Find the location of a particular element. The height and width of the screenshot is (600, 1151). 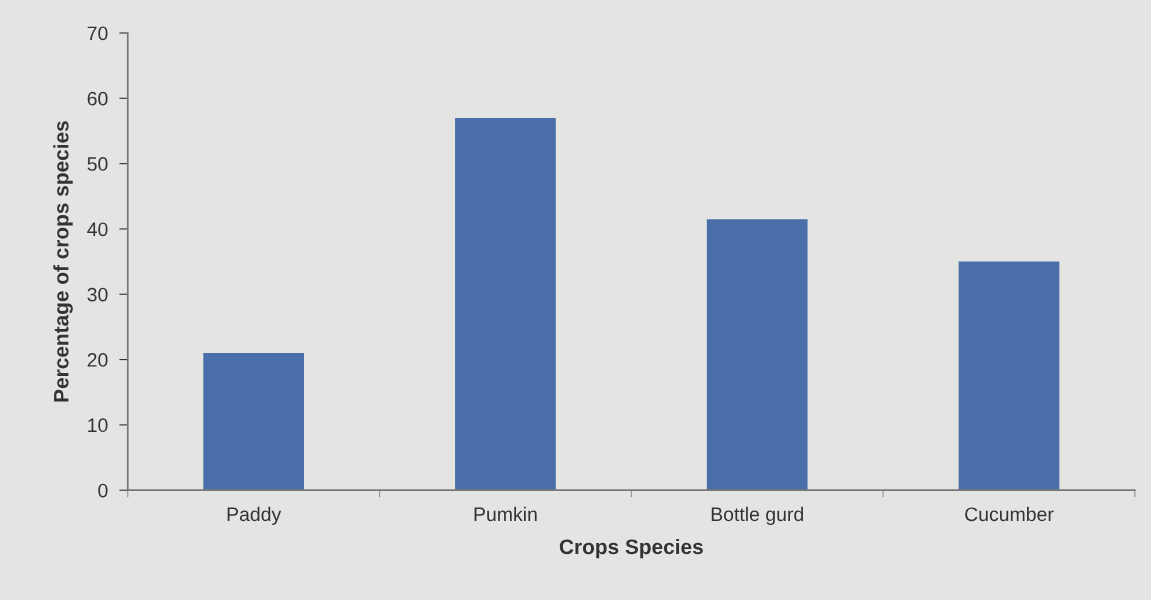

y-tick-label: 50 is located at coordinates (97, 164).